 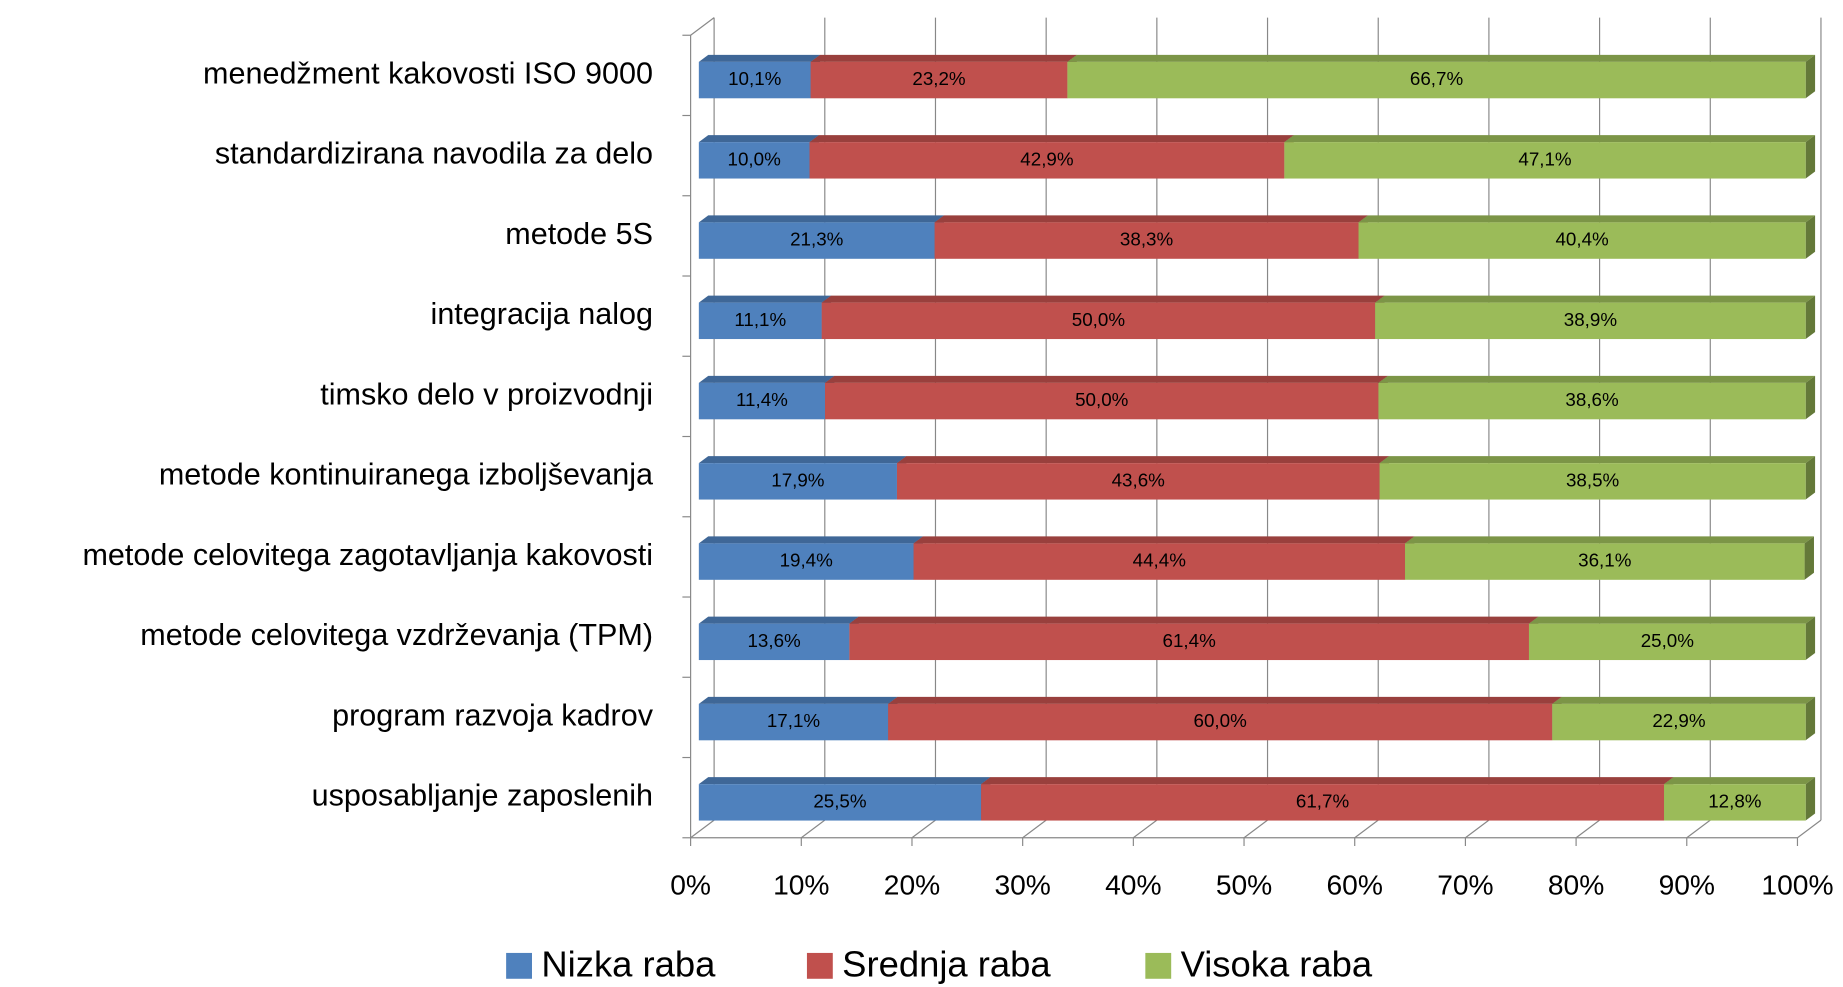 What do you see at coordinates (798, 479) in the screenshot?
I see `data-label: 17,9%` at bounding box center [798, 479].